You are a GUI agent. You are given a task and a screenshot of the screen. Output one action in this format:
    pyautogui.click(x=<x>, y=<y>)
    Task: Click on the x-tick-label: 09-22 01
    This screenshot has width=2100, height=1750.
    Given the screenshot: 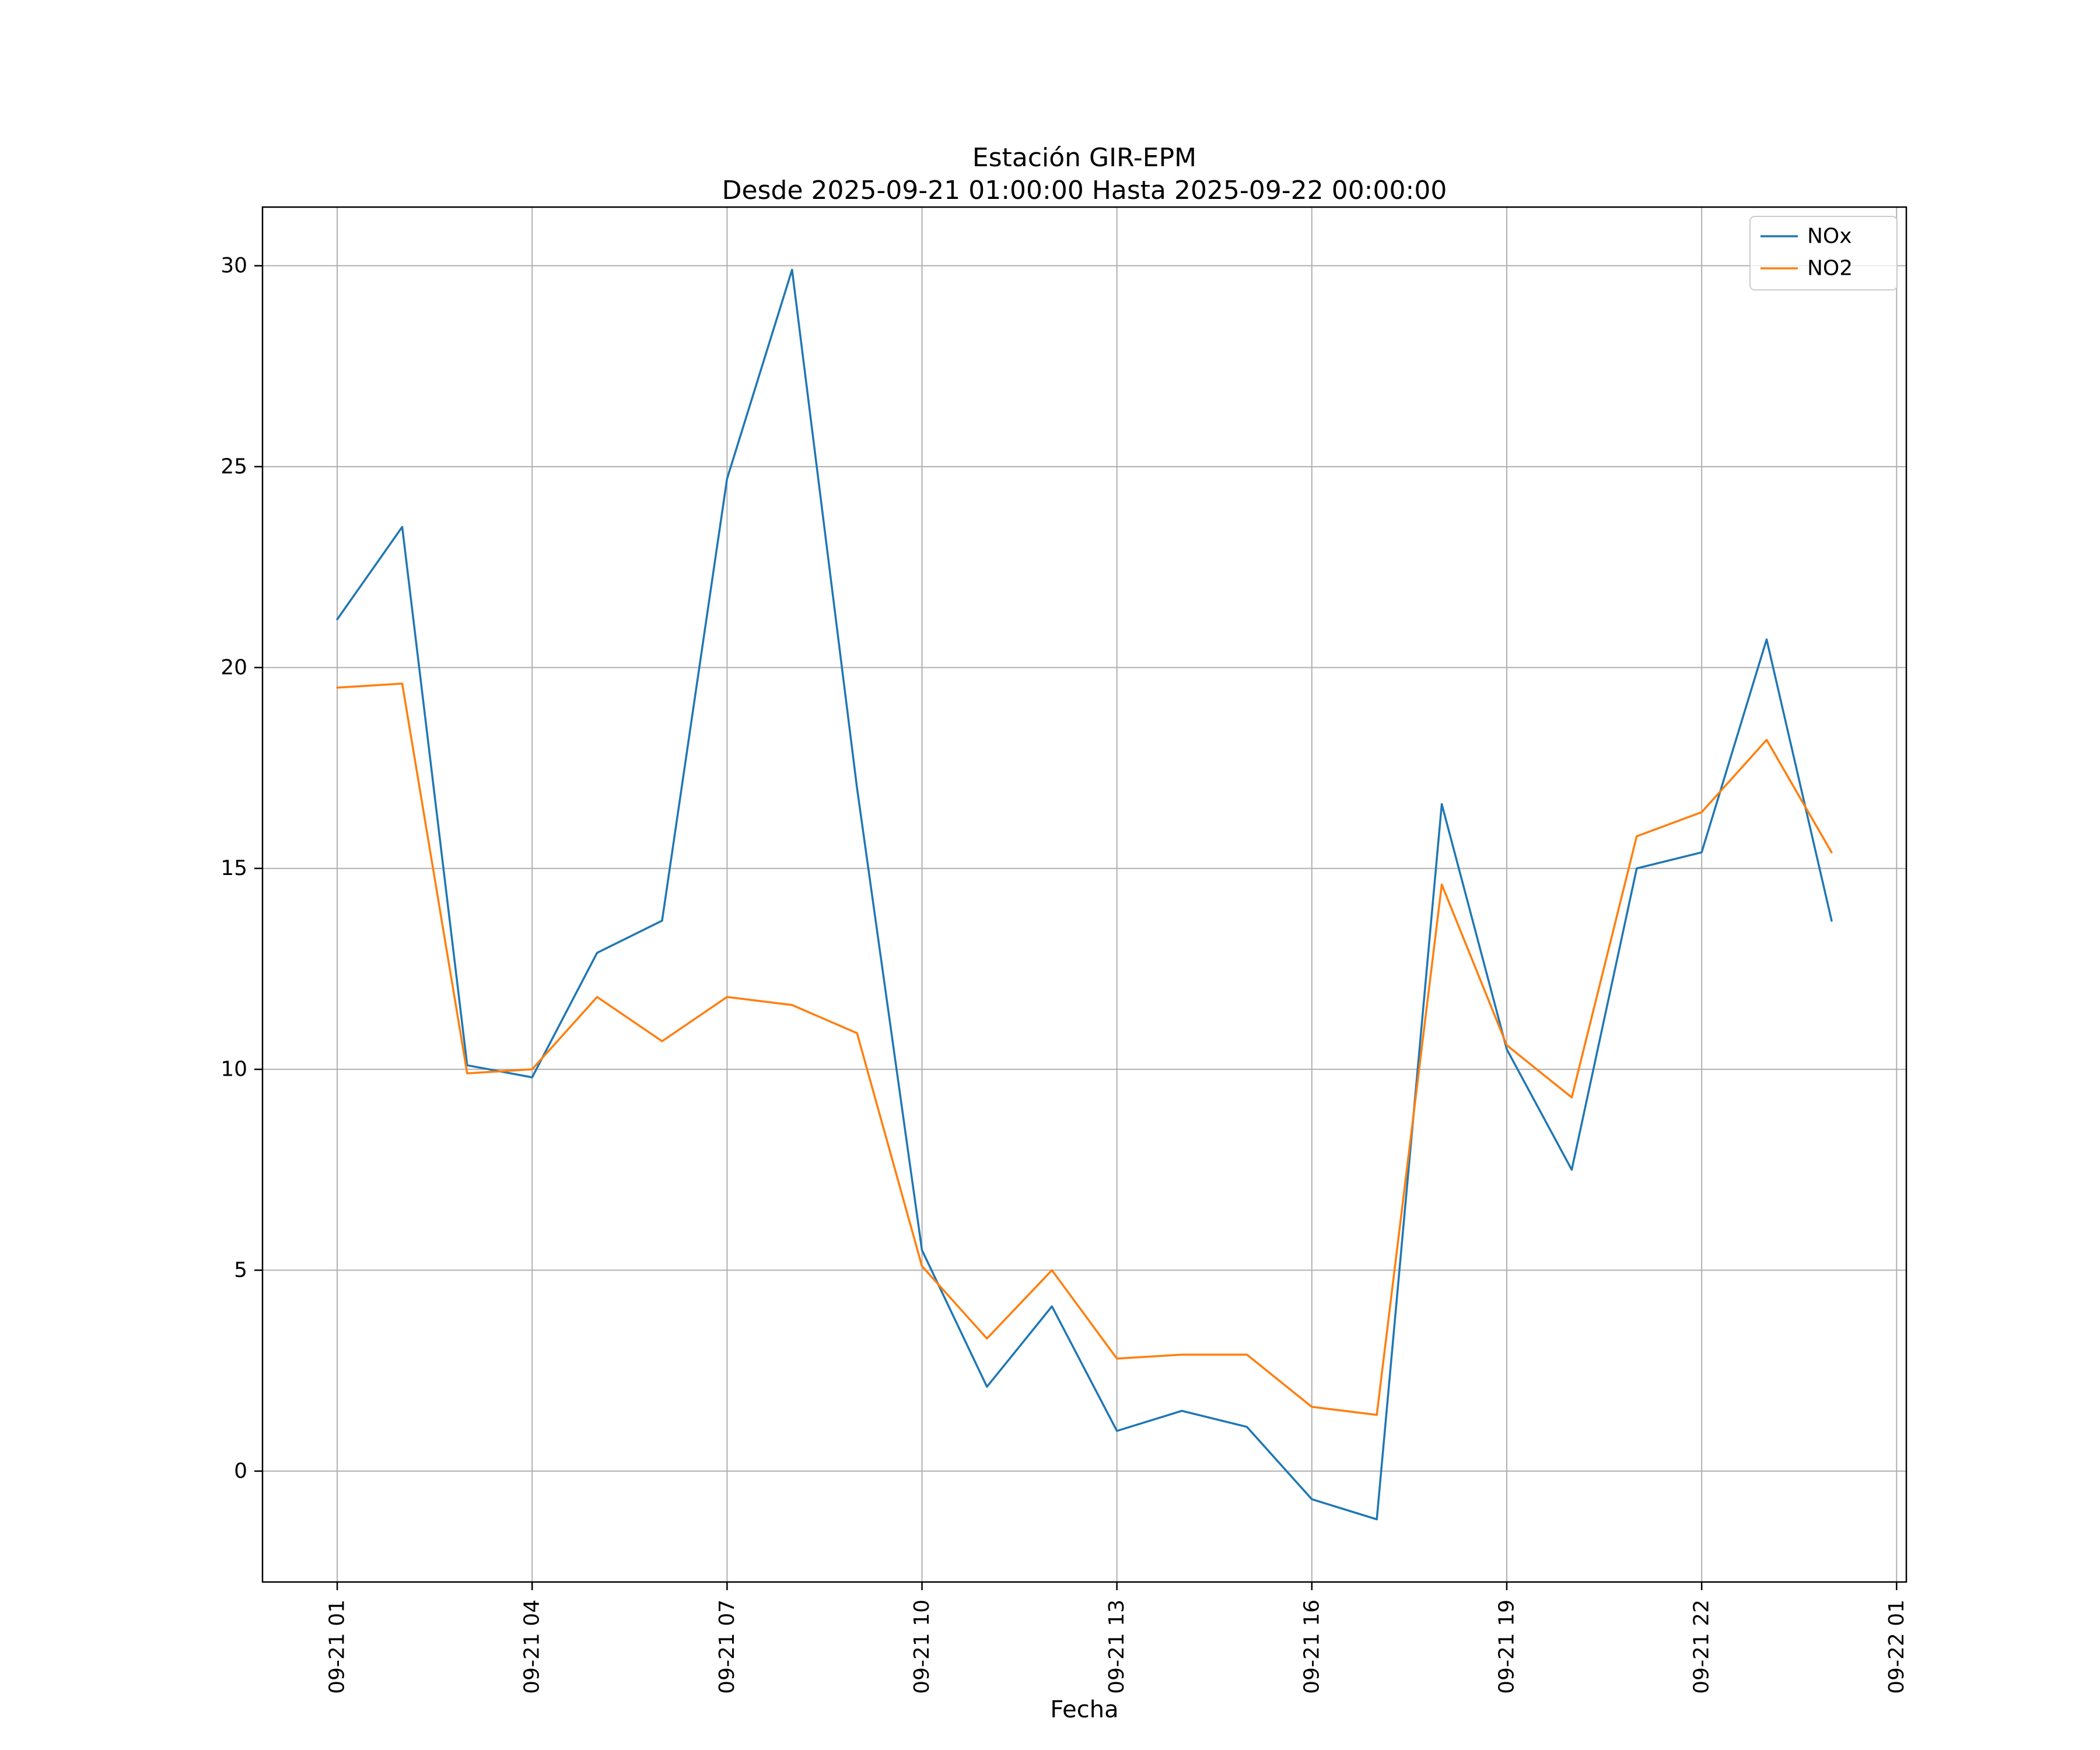 What is the action you would take?
    pyautogui.click(x=1897, y=1647)
    